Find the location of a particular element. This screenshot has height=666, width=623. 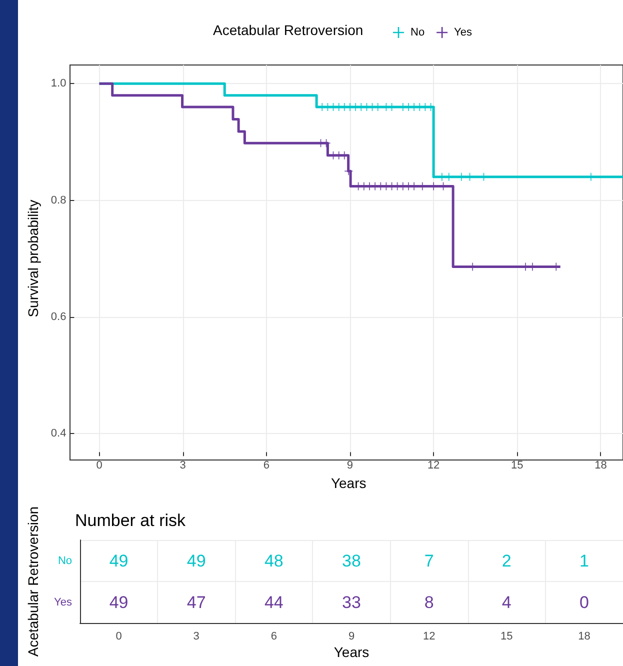

y-axis-title: Acetabular Retroversion is located at coordinates (33, 581).